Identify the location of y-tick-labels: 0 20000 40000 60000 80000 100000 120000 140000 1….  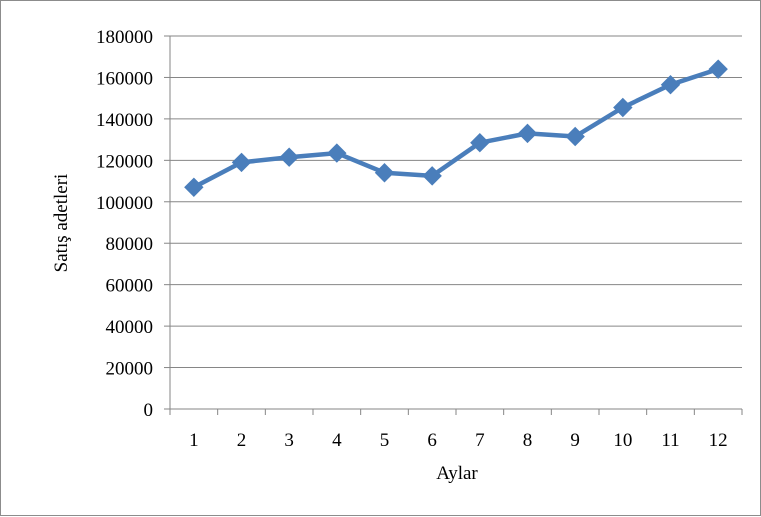
(124, 224).